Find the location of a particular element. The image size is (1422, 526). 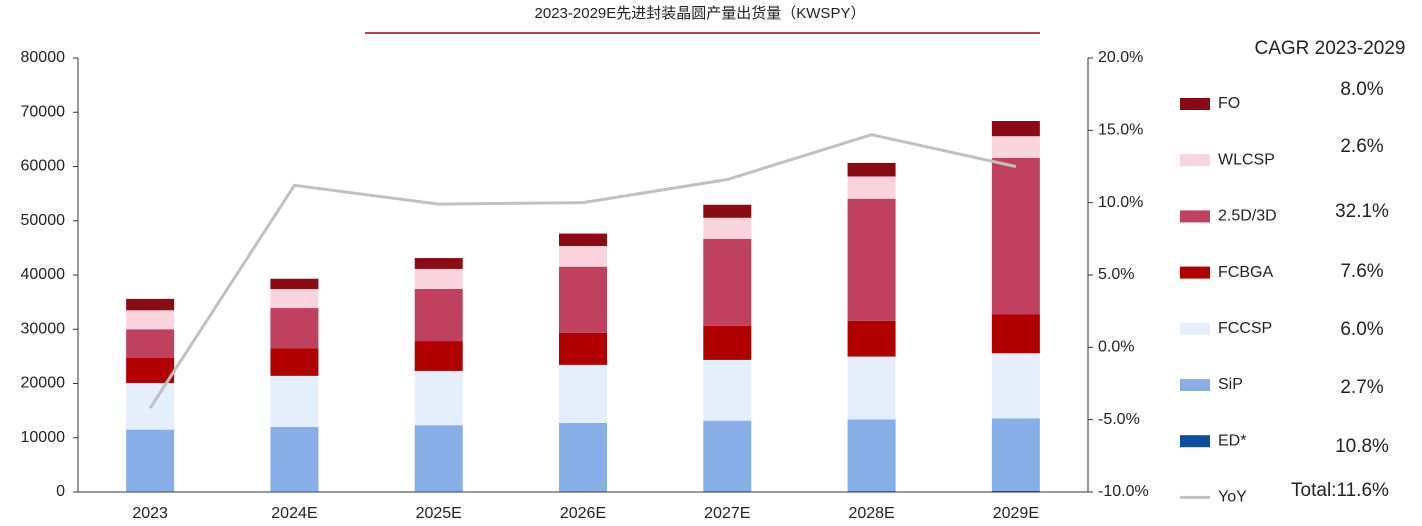

cagr-value: 2.7% is located at coordinates (1361, 387).